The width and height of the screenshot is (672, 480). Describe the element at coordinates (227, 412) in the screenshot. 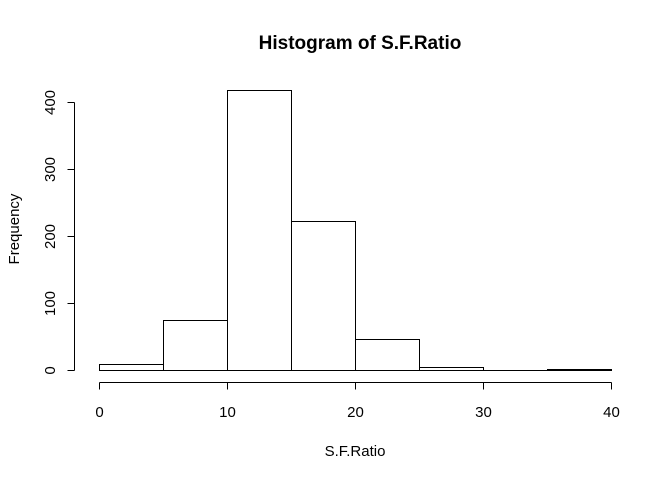

I see `x-tick-label-1: 10` at that location.